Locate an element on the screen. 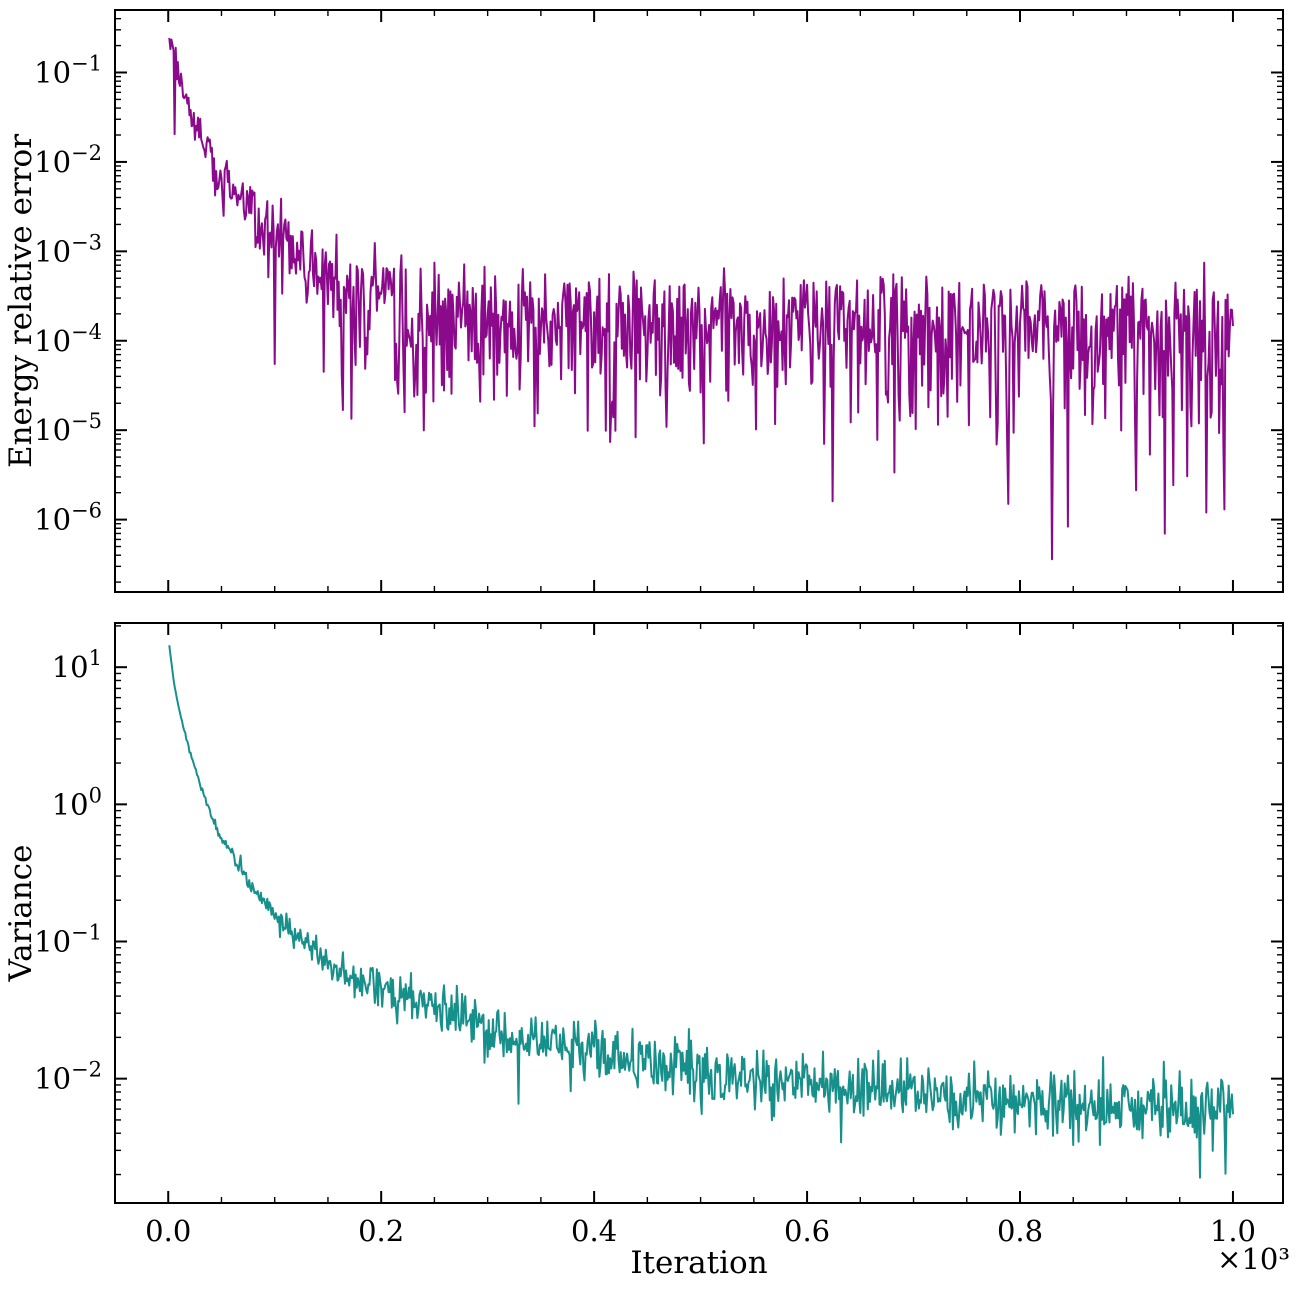 The image size is (1296, 1289). energy-y-axis-label: Energy relative error is located at coordinates (21, 301).